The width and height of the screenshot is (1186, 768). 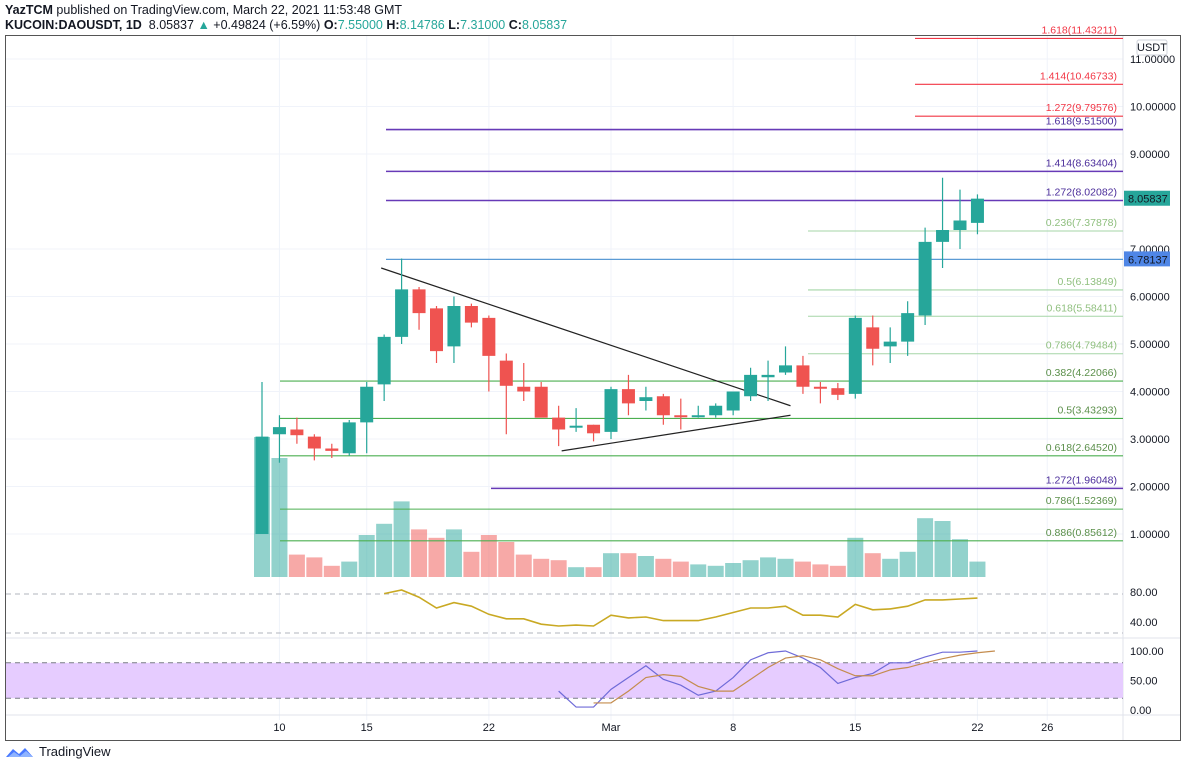 What do you see at coordinates (1150, 345) in the screenshot?
I see `price-axis-tick: 5.00000` at bounding box center [1150, 345].